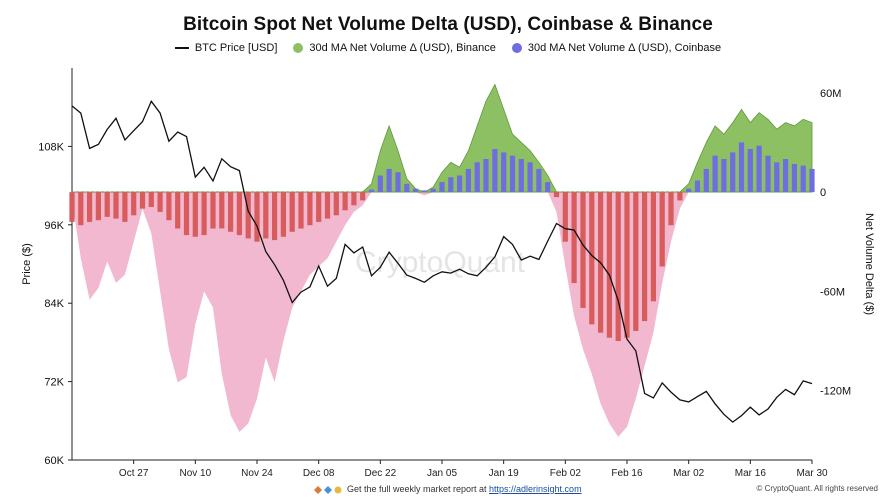 The height and width of the screenshot is (504, 896). Describe the element at coordinates (54, 226) in the screenshot. I see `left-tick-label: 96K` at that location.